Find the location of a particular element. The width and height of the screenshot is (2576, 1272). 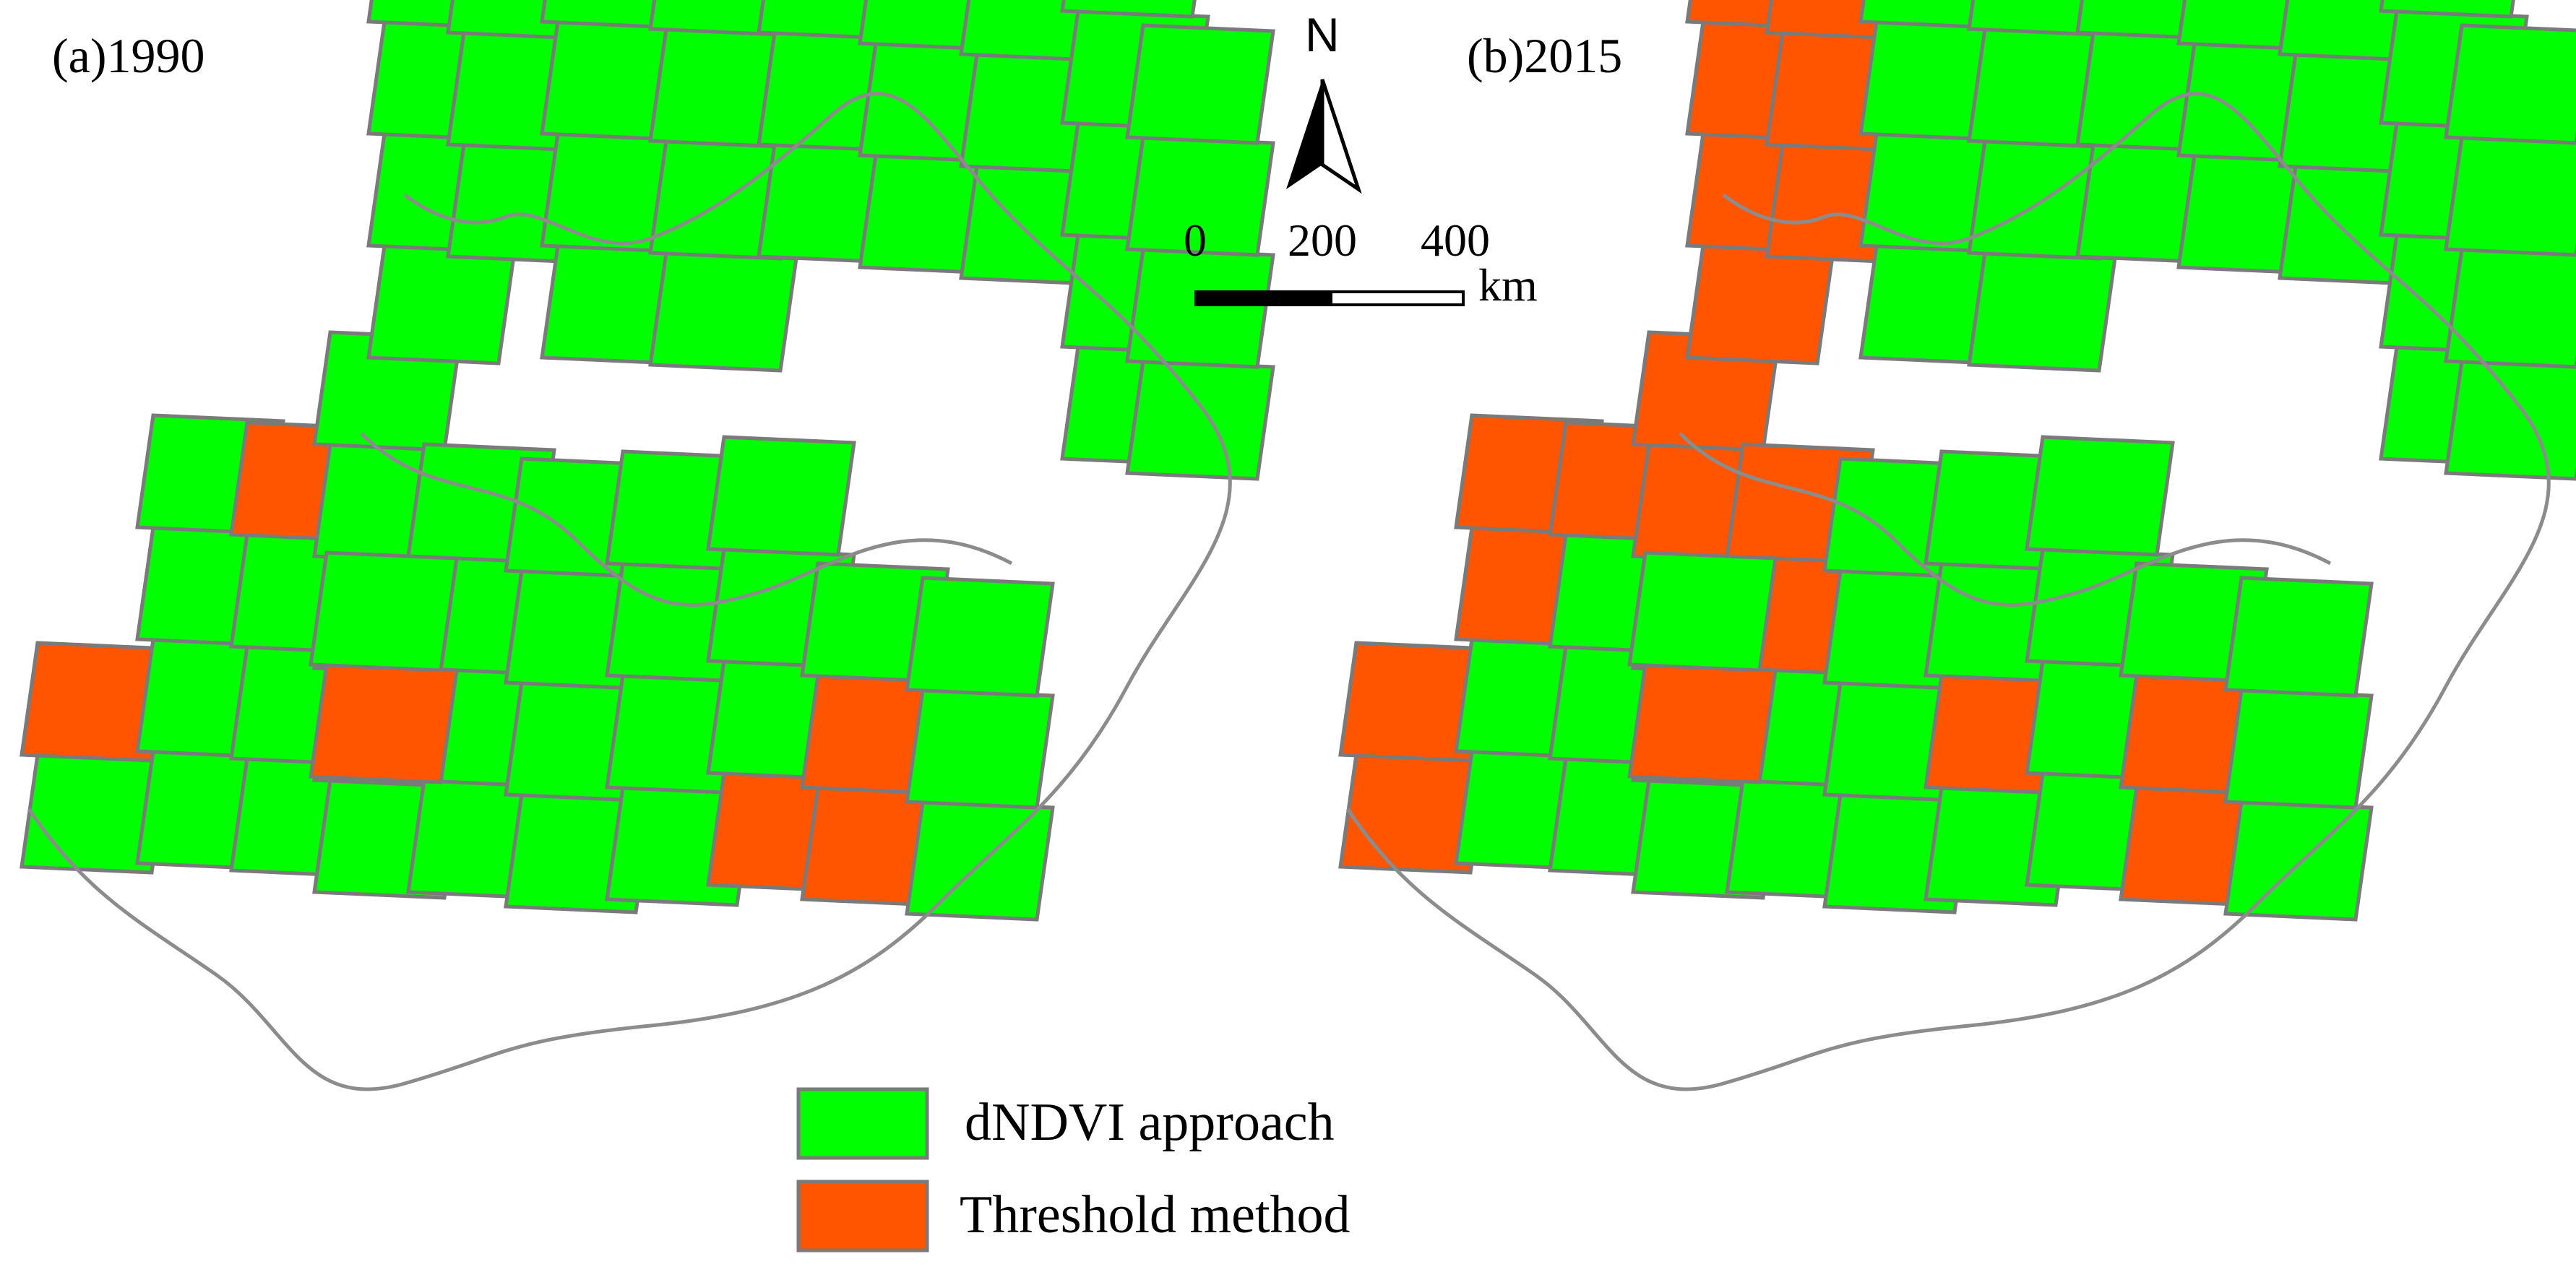

scale-tick-0: 0 is located at coordinates (1195, 240).